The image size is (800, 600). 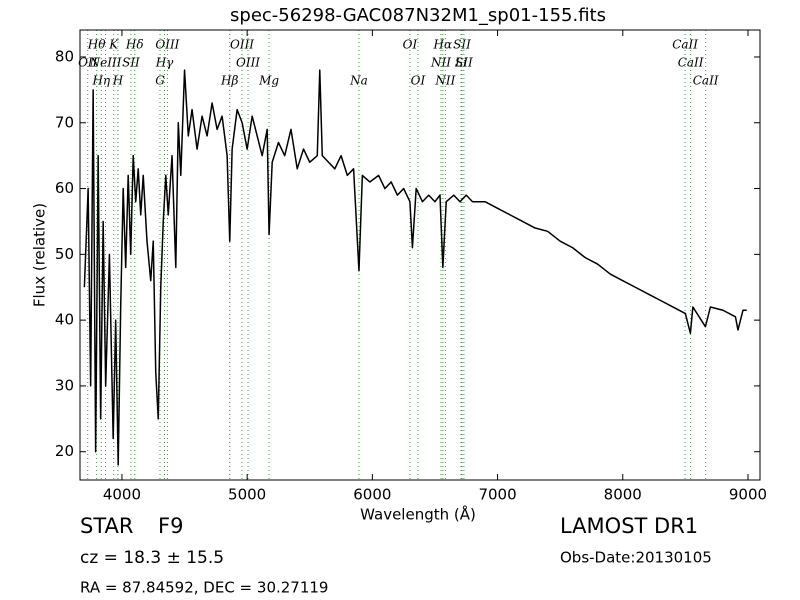 What do you see at coordinates (160, 81) in the screenshot?
I see `spectral-line-label: G` at bounding box center [160, 81].